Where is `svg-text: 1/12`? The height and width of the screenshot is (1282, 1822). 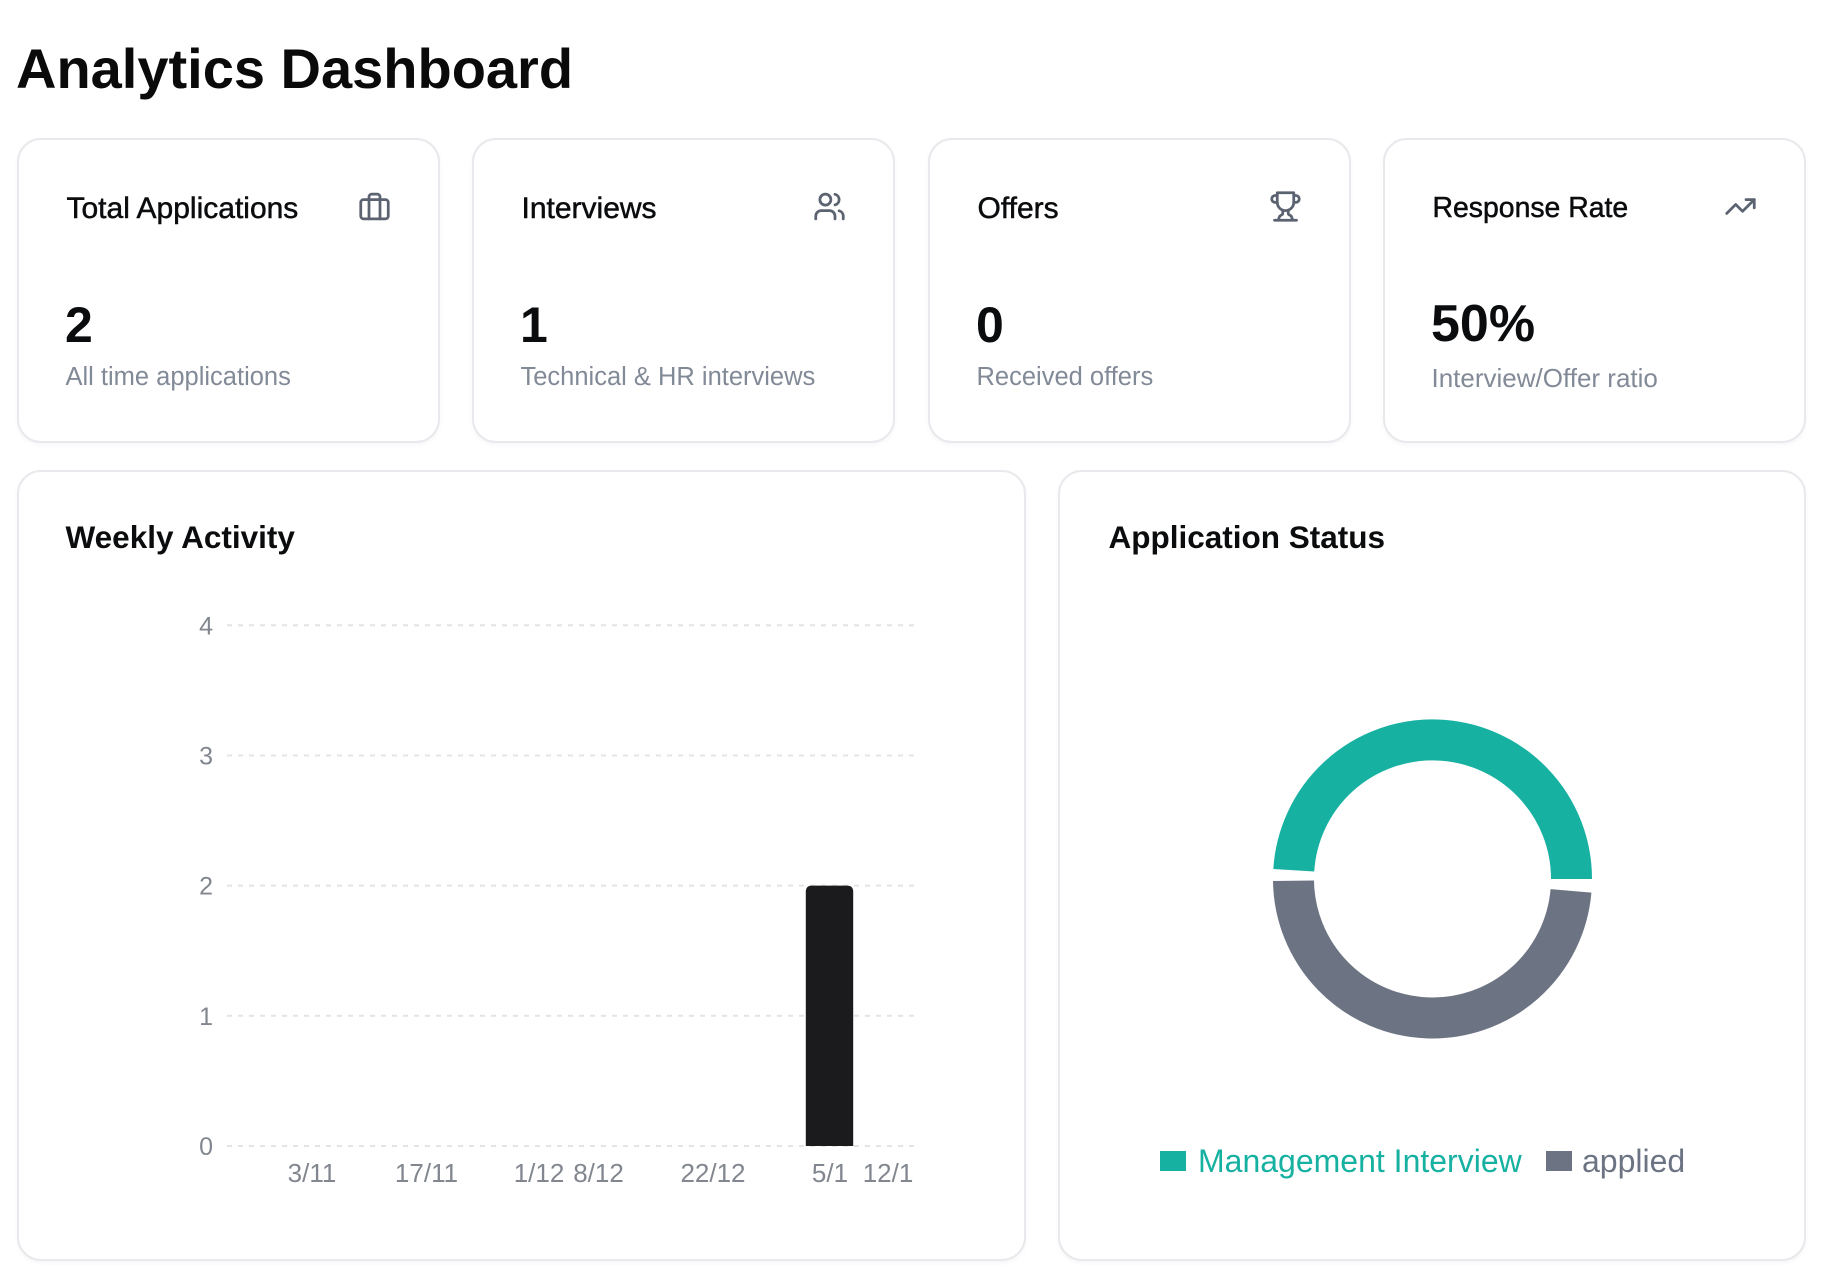 svg-text: 1/12 is located at coordinates (539, 1173).